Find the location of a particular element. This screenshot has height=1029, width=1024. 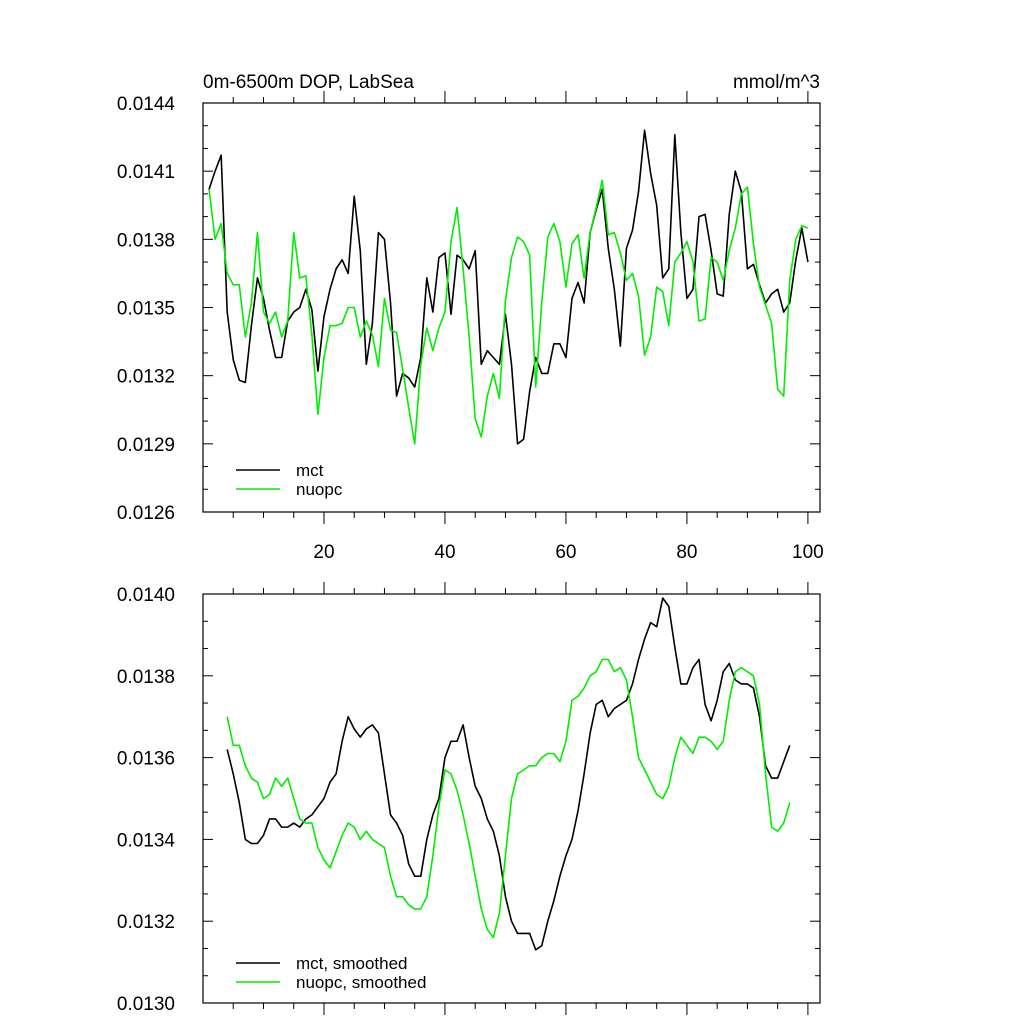

y-tick-label: 0.0129 is located at coordinates (146, 445).